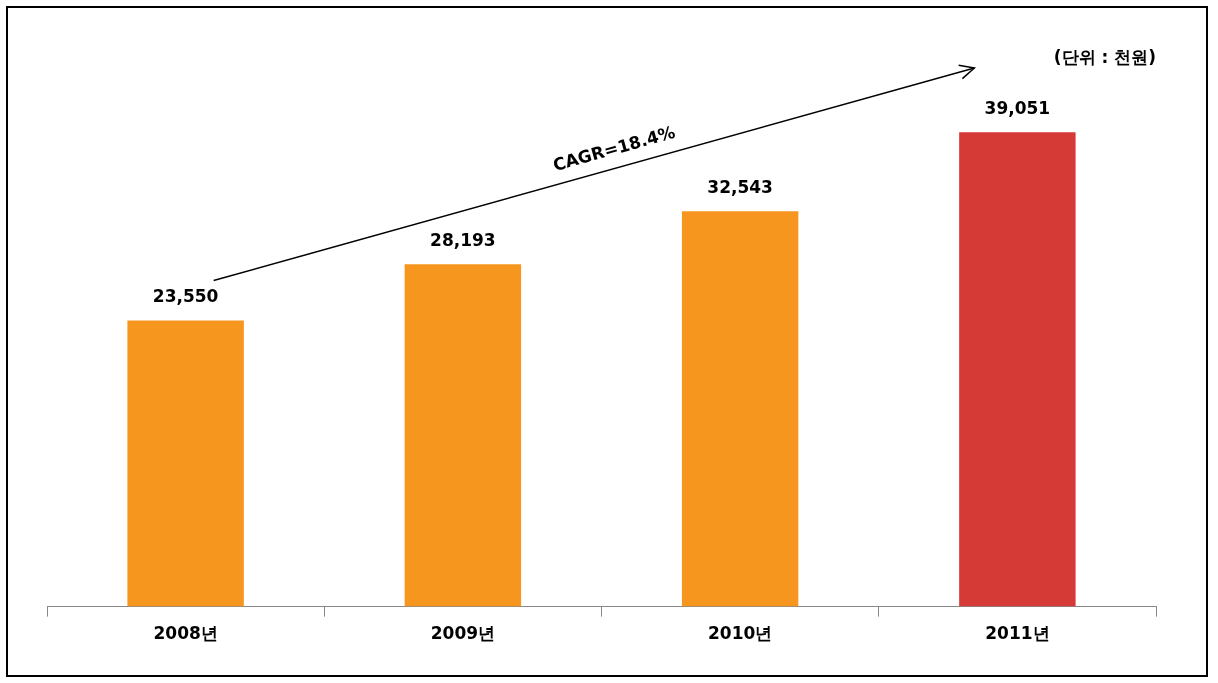 This screenshot has width=1218, height=683. Describe the element at coordinates (1017, 108) in the screenshot. I see `data-label: 39,051` at that location.